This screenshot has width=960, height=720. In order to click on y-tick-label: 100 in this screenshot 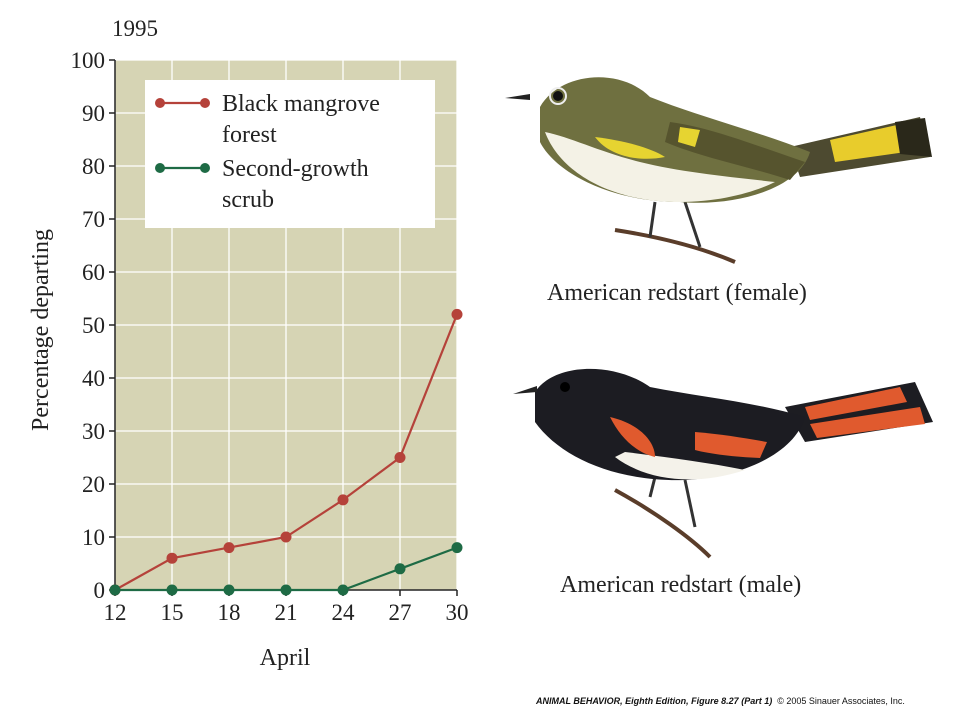, I will do `click(88, 60)`.